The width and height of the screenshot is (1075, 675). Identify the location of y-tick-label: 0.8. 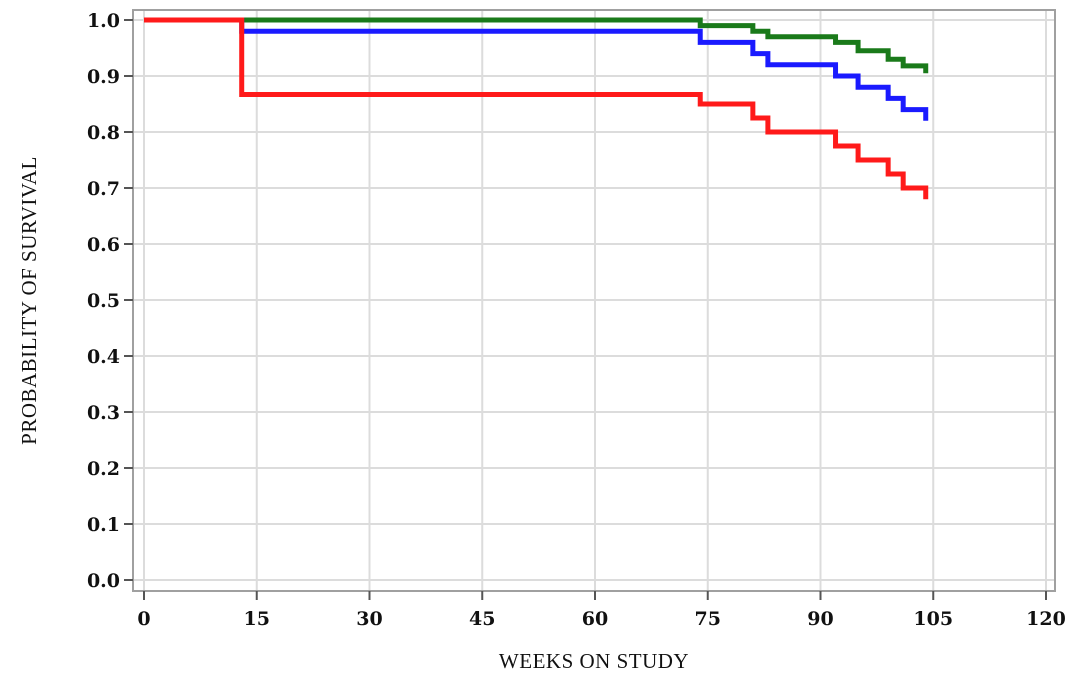
(103, 133).